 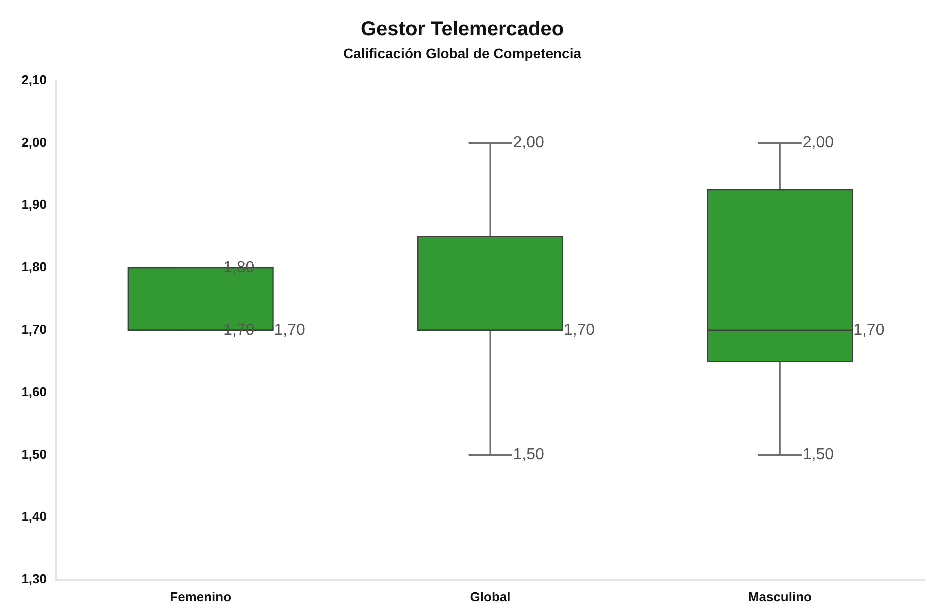 What do you see at coordinates (780, 596) in the screenshot?
I see `x-tick-label: Masculino` at bounding box center [780, 596].